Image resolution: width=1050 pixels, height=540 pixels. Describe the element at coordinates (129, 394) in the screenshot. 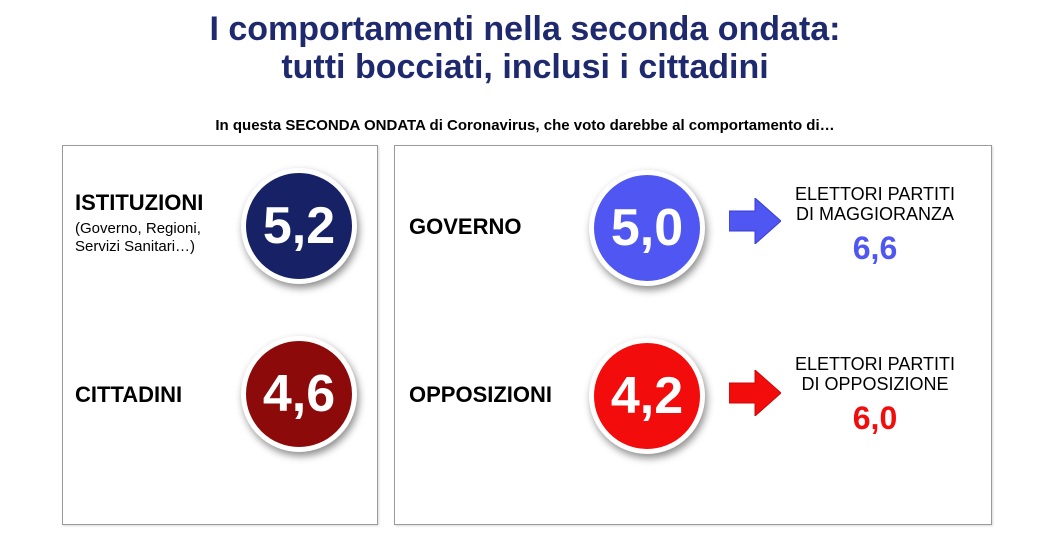

I see `cittadini-label: CITTADINI` at that location.